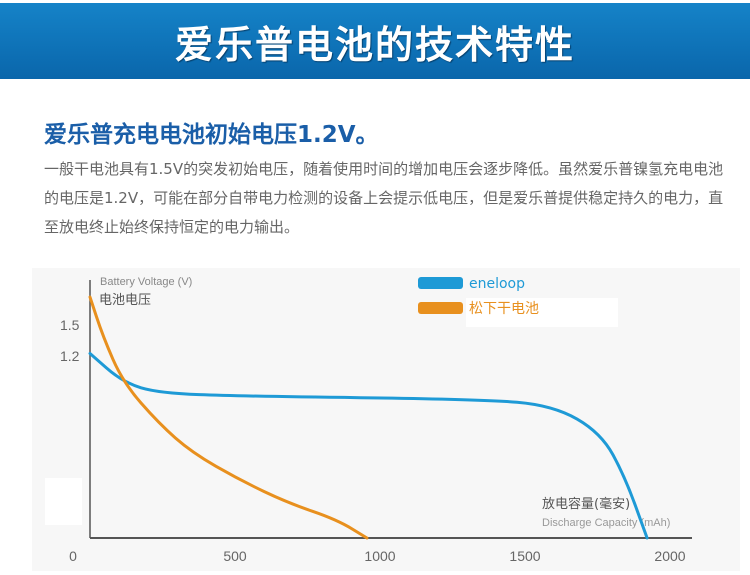  I want to click on x-axis-label-cn: 放电容量(毫安), so click(586, 504).